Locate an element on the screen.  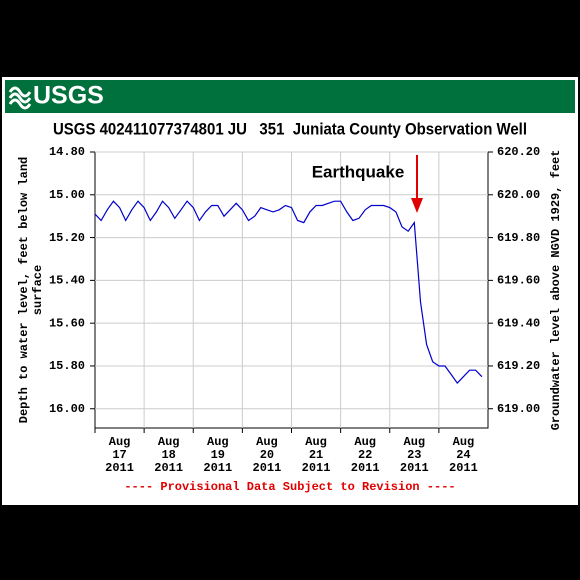
y-axis-label-line: surface is located at coordinates (38, 290).